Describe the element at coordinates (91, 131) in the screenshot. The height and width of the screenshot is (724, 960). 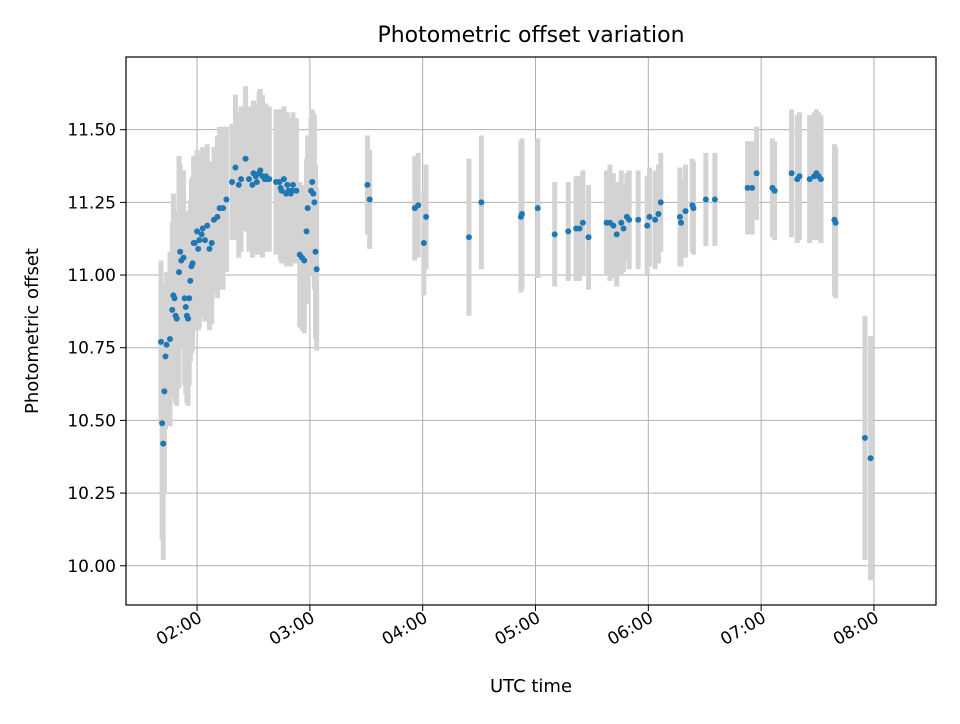
I see `y-tick-label: 11.50` at that location.